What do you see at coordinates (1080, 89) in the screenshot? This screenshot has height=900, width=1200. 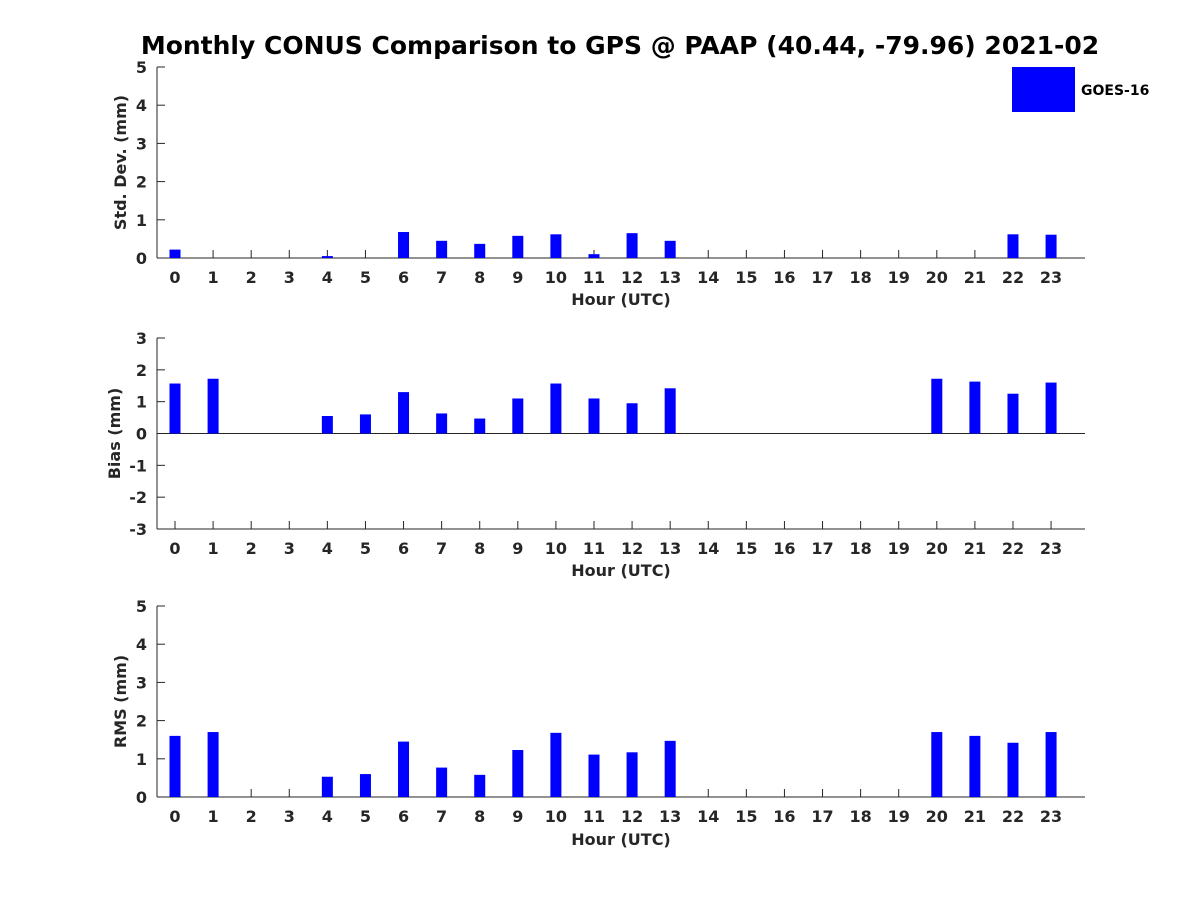 I see `legend: GOES-16` at bounding box center [1080, 89].